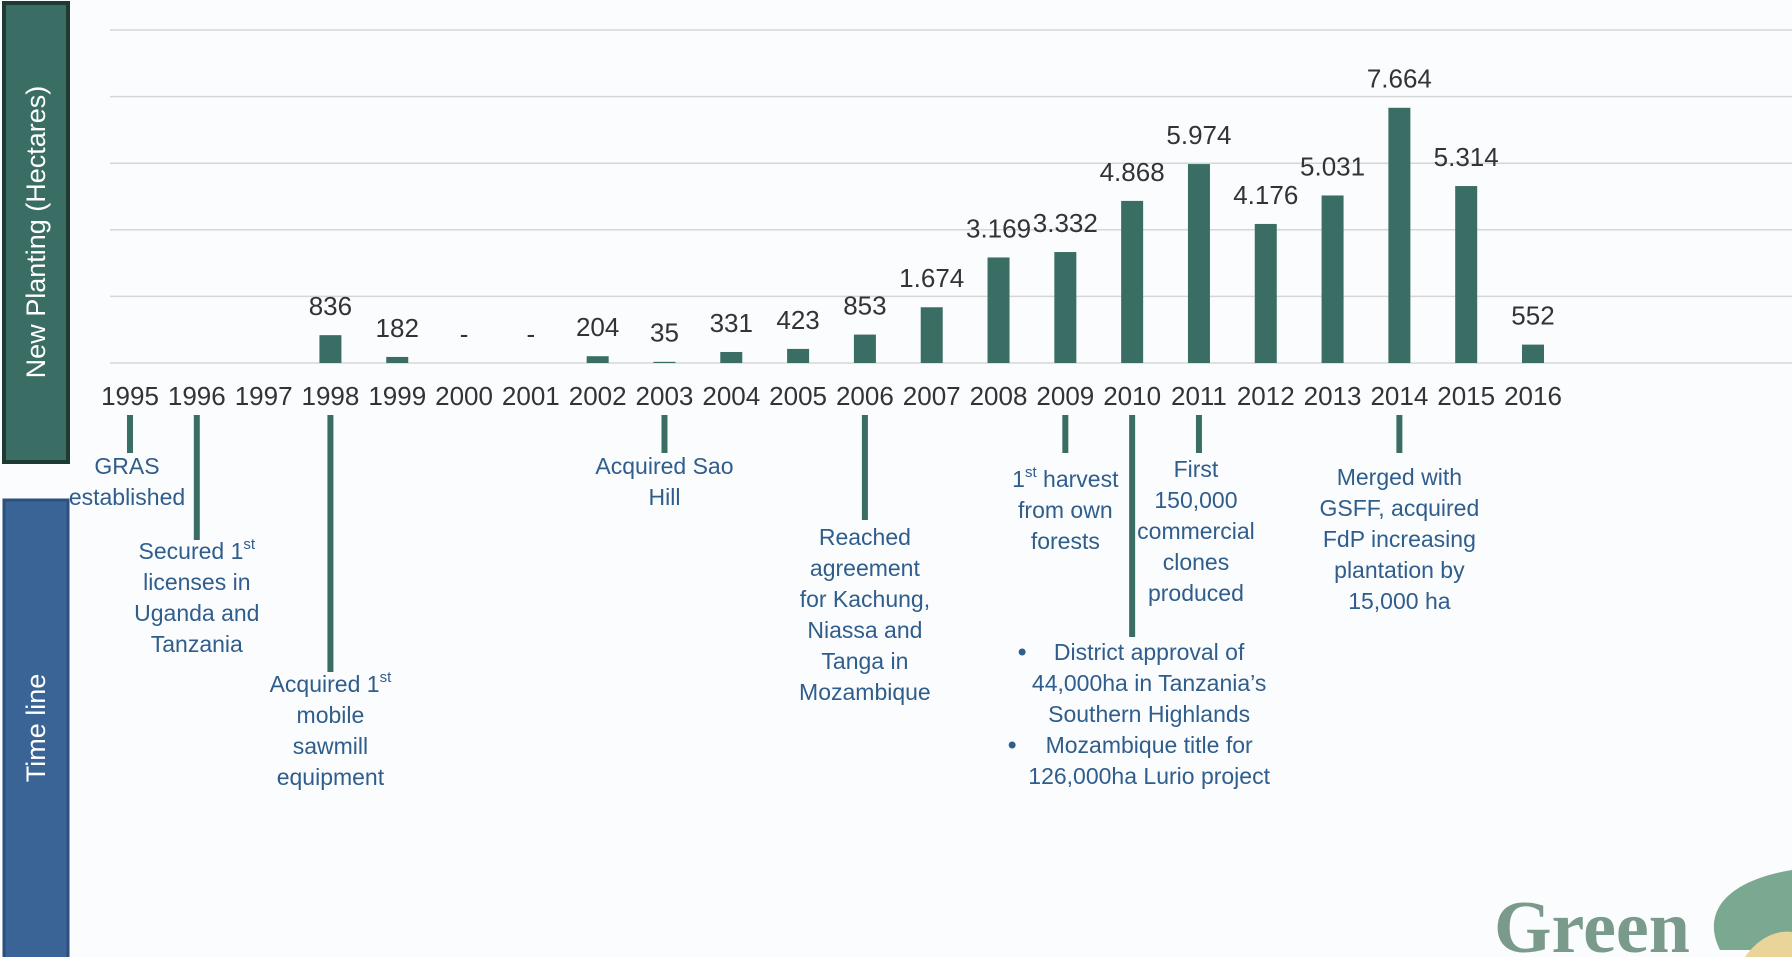 The height and width of the screenshot is (957, 1792). I want to click on value-label: 7.664, so click(1399, 79).